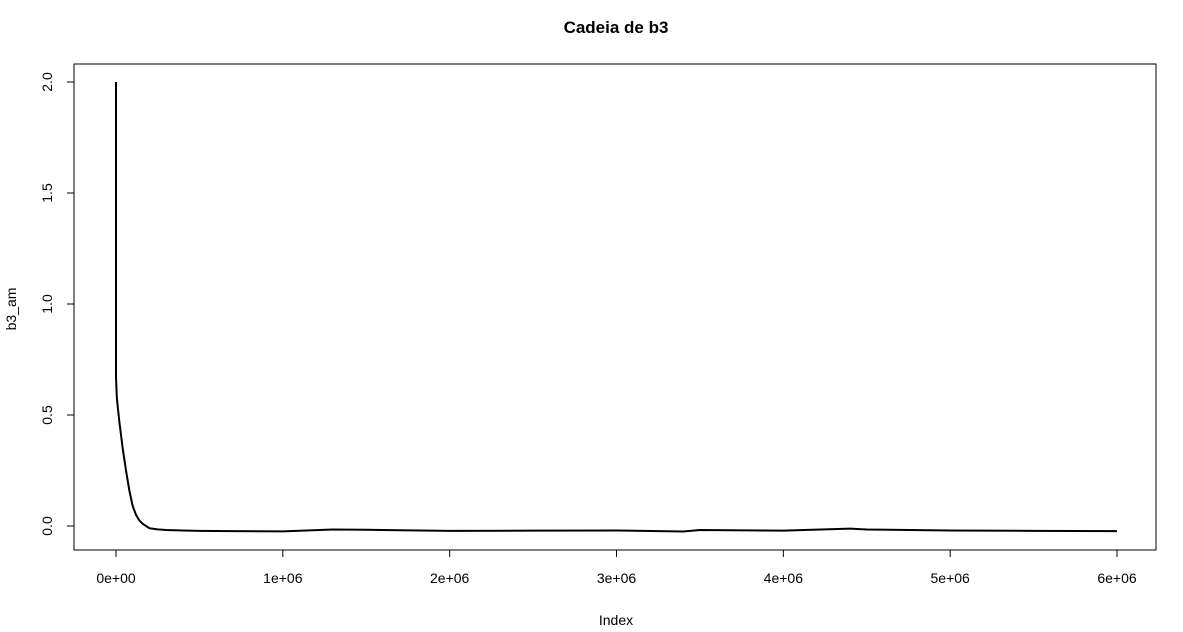  Describe the element at coordinates (116, 578) in the screenshot. I see `x-tick-label: 0e+00` at that location.